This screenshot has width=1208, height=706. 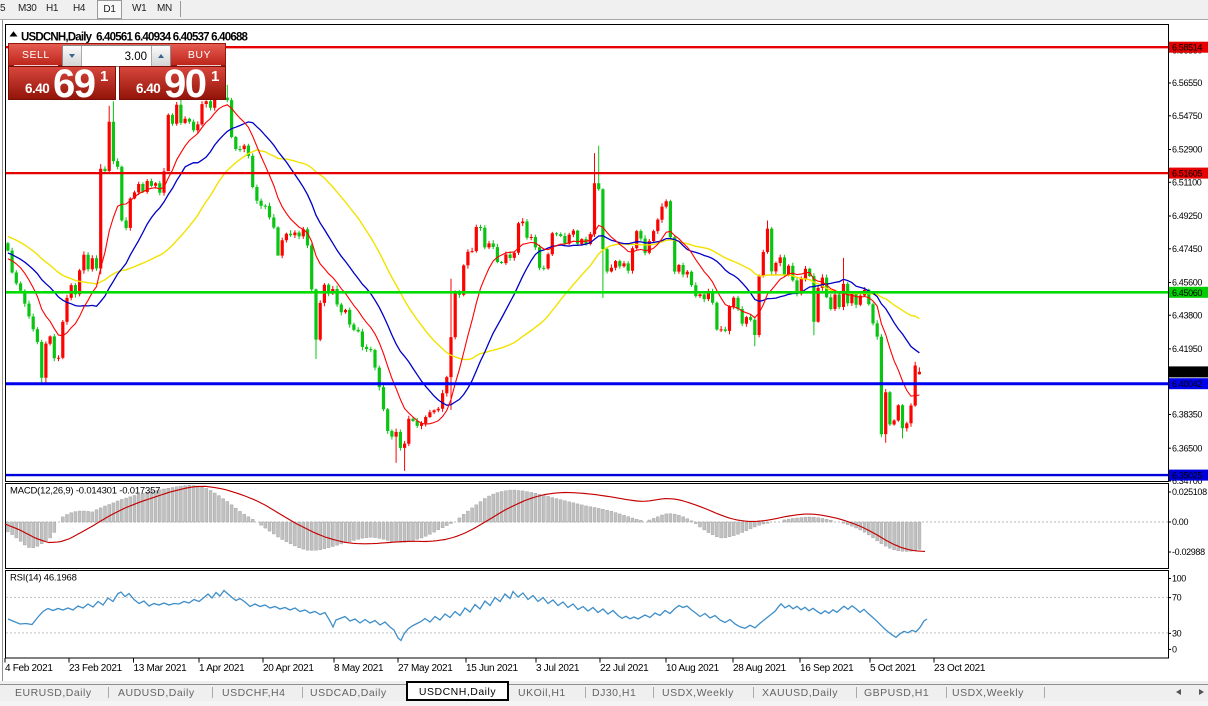 What do you see at coordinates (1187, 384) in the screenshot?
I see `svg-text: 6.40042` at bounding box center [1187, 384].